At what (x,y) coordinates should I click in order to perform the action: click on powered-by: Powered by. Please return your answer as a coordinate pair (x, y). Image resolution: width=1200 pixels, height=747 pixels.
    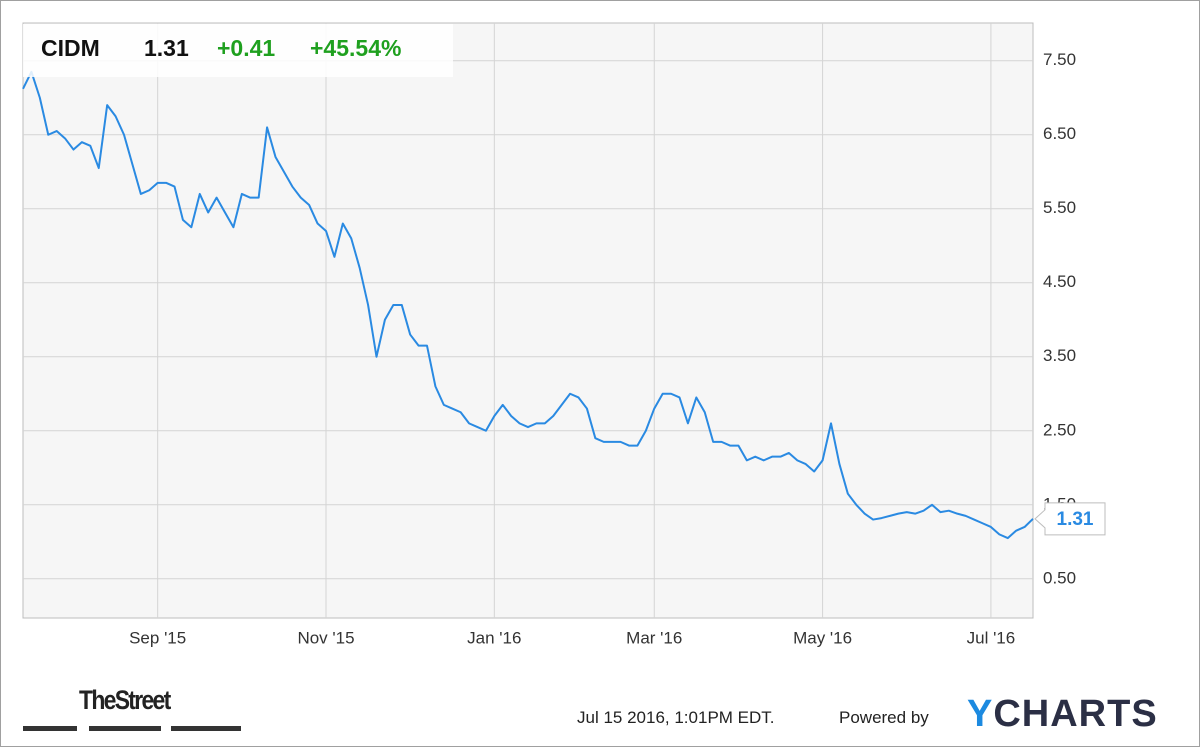
    Looking at the image, I should click on (884, 717).